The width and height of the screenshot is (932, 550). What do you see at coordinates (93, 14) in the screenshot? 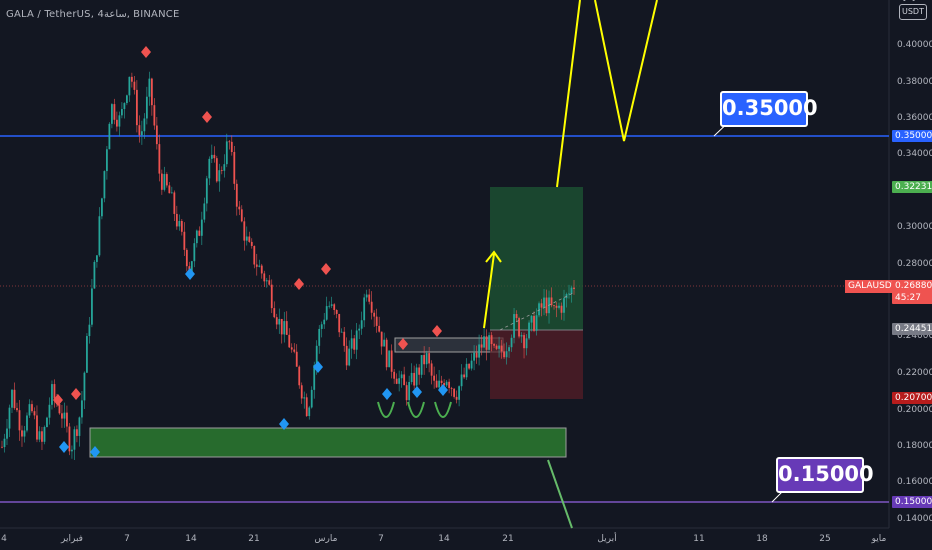
I see `symbol-header: GALA / TetherUS, 4ساعة, BINANCE` at bounding box center [93, 14].